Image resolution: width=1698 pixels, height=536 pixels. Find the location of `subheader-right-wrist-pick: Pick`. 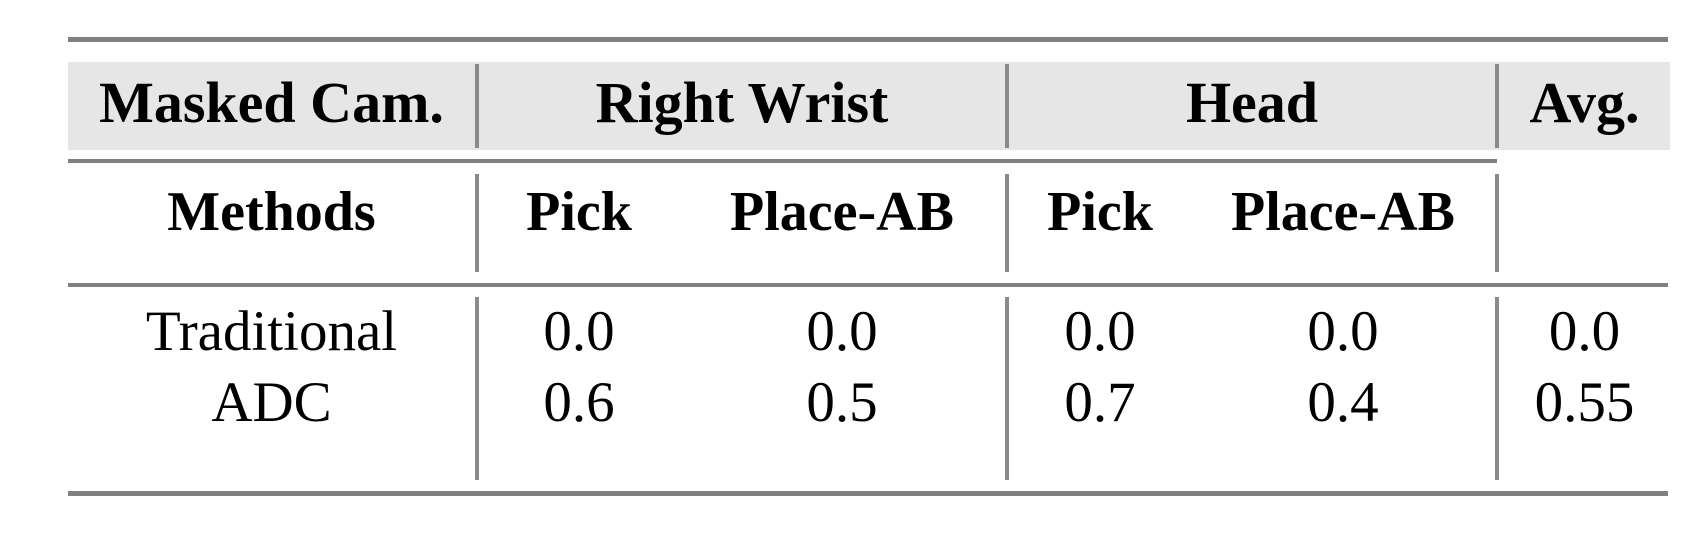

subheader-right-wrist-pick: Pick is located at coordinates (579, 212).